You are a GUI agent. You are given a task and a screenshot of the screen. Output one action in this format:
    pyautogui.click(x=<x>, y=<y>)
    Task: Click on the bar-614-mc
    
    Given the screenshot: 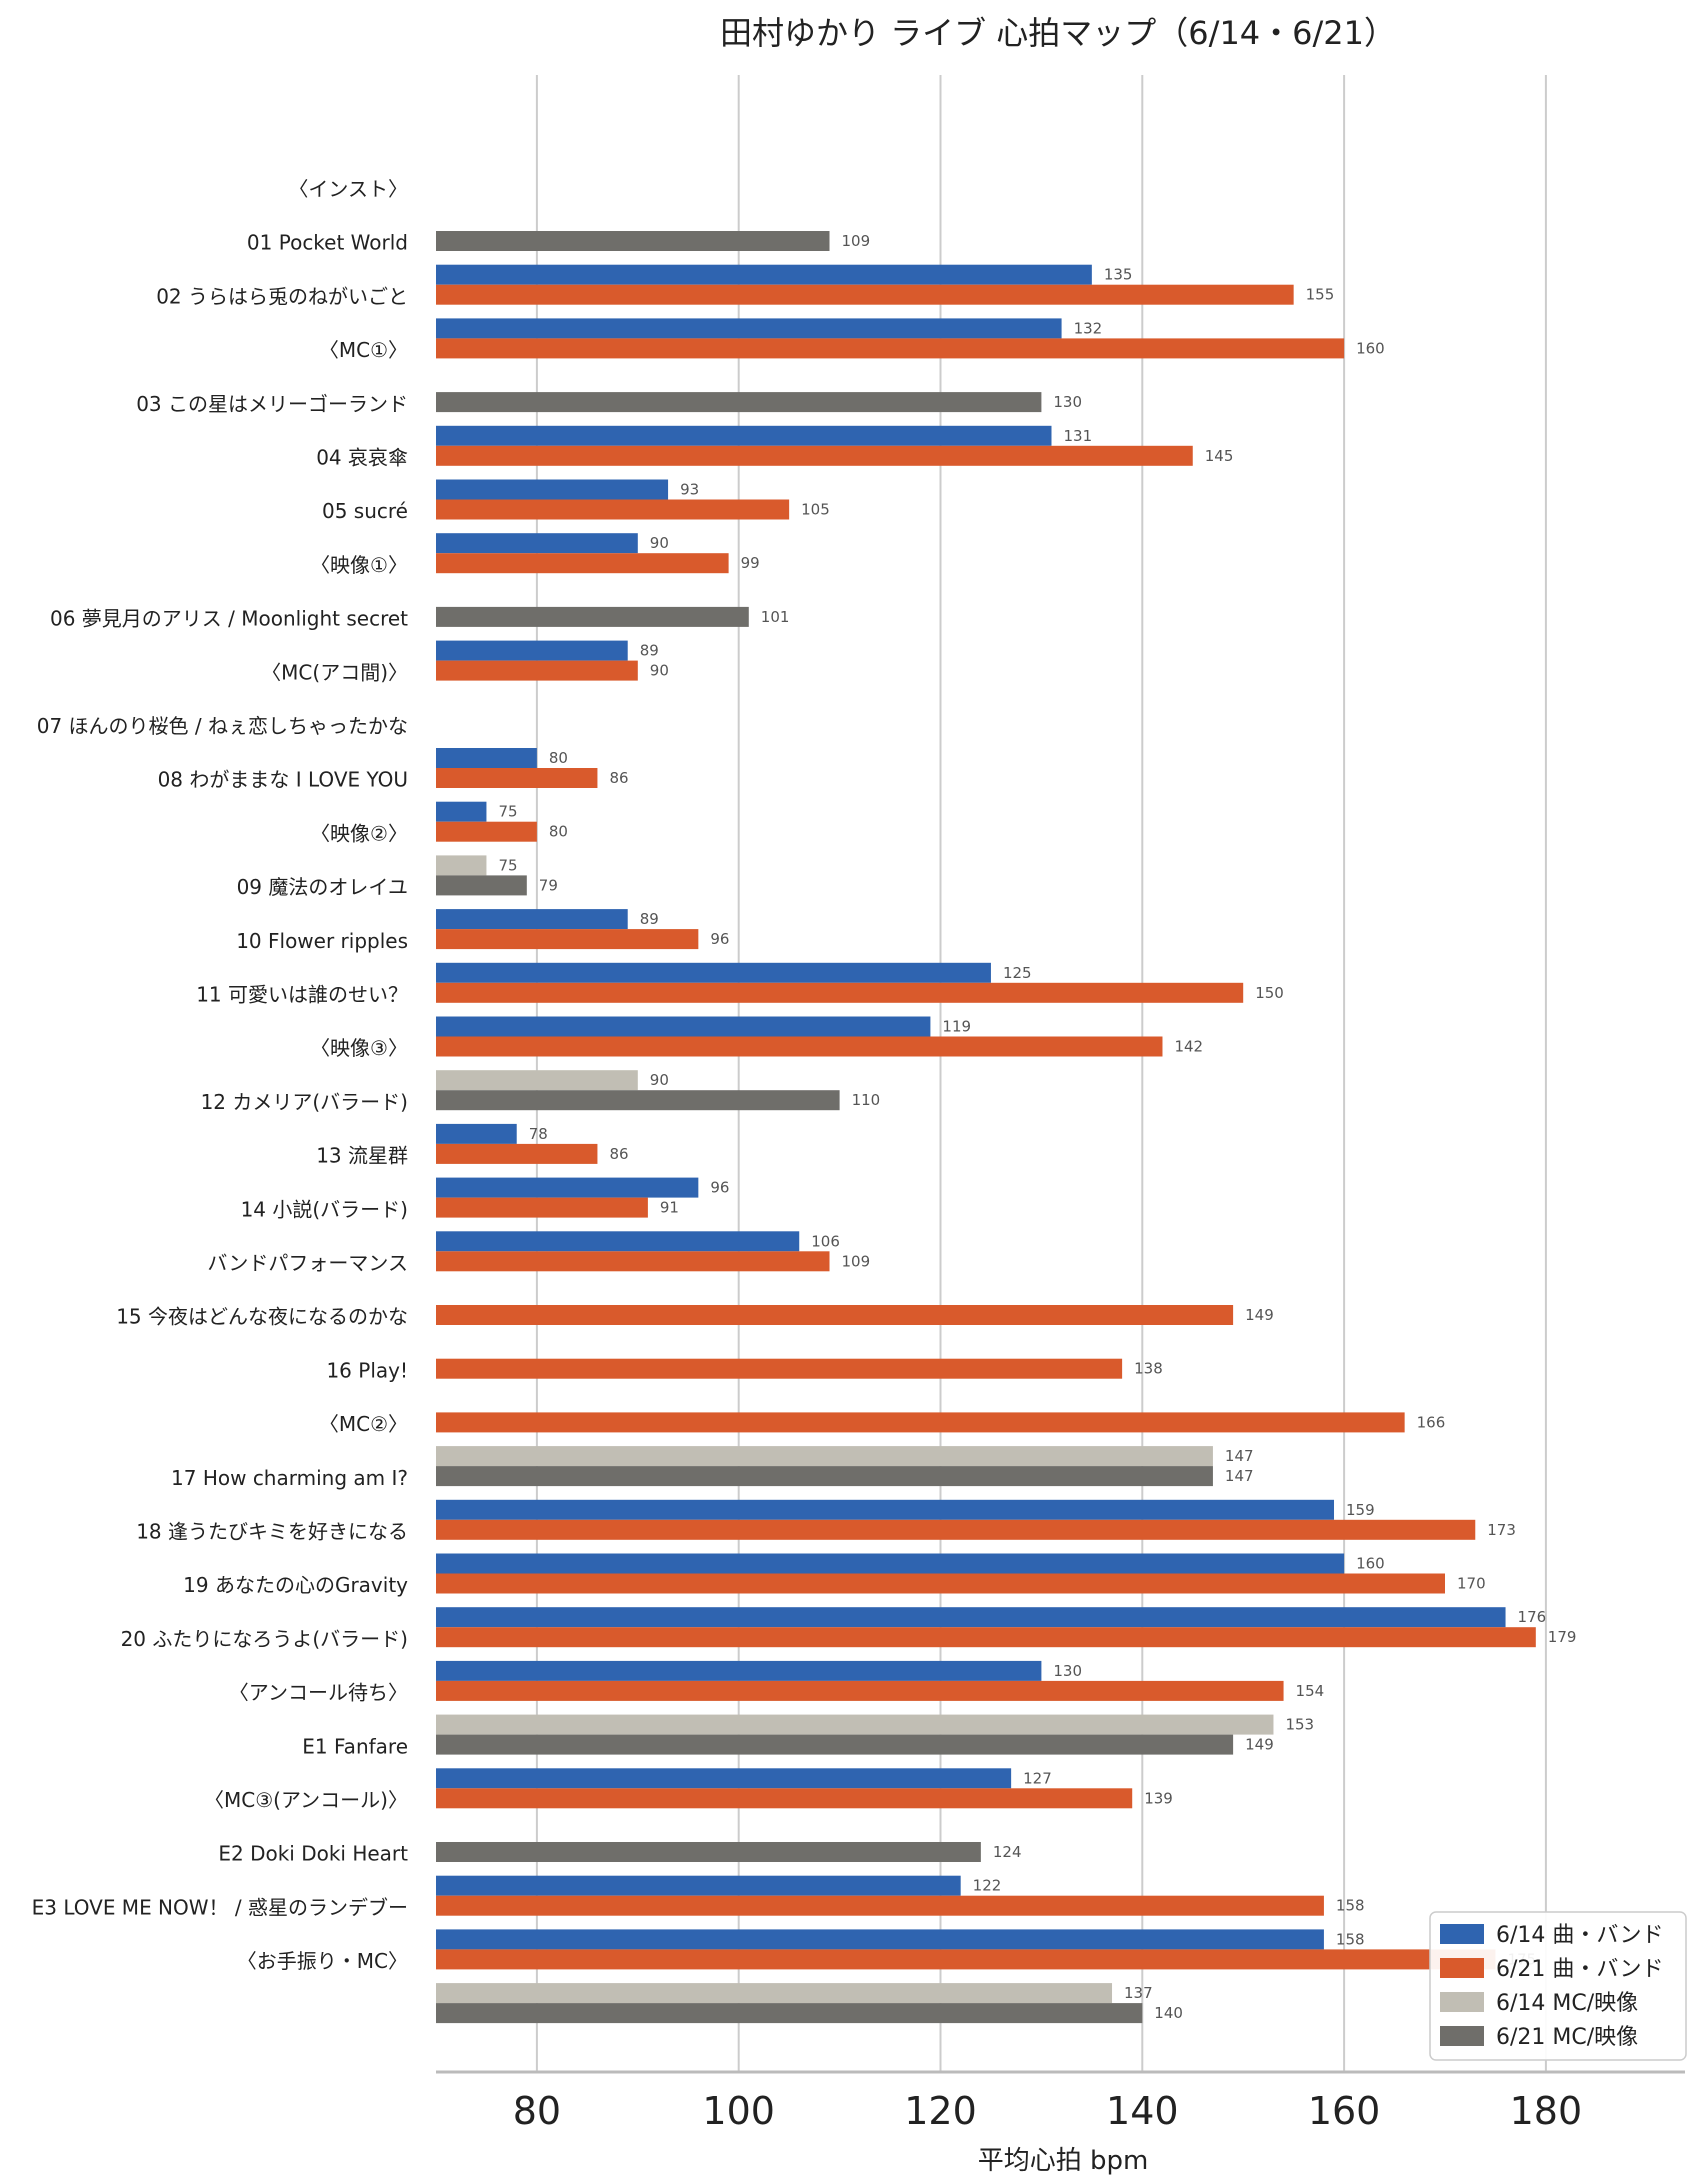 What is the action you would take?
    pyautogui.click(x=537, y=1080)
    